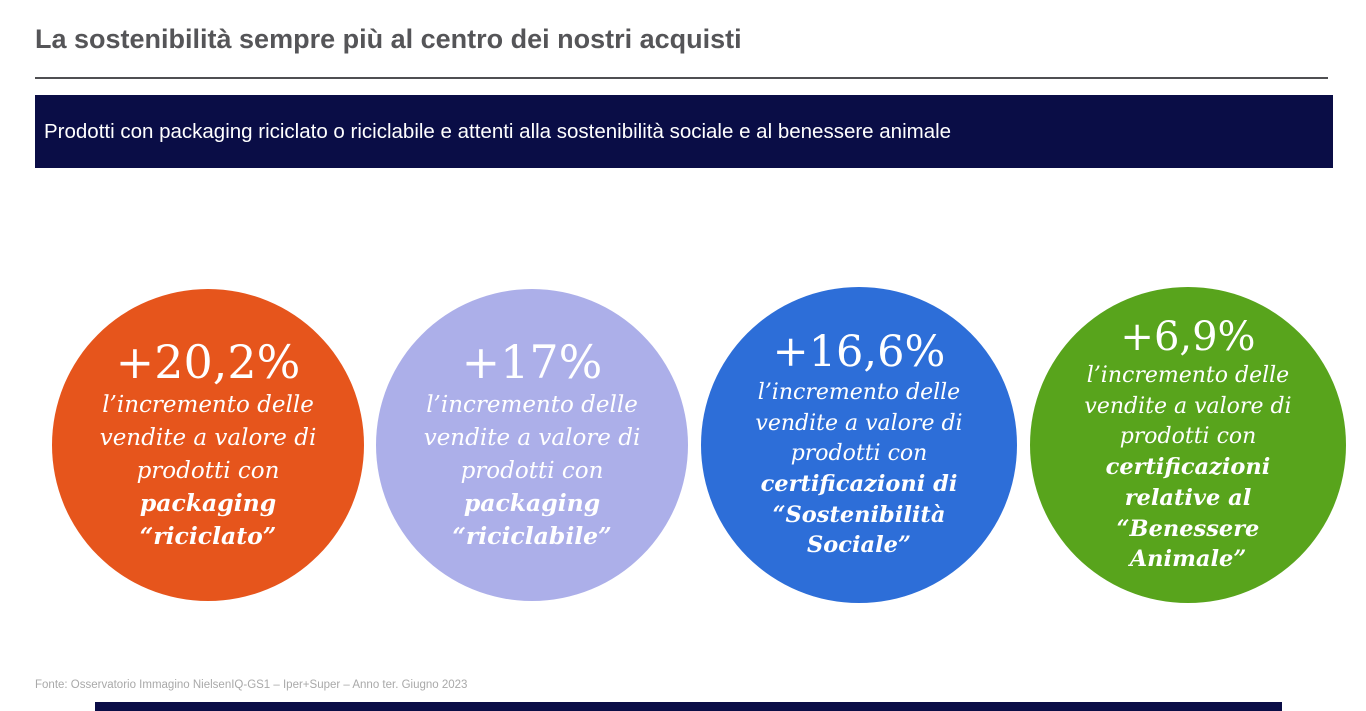 The height and width of the screenshot is (711, 1366). What do you see at coordinates (208, 361) in the screenshot?
I see `kpi-value: +20,2%` at bounding box center [208, 361].